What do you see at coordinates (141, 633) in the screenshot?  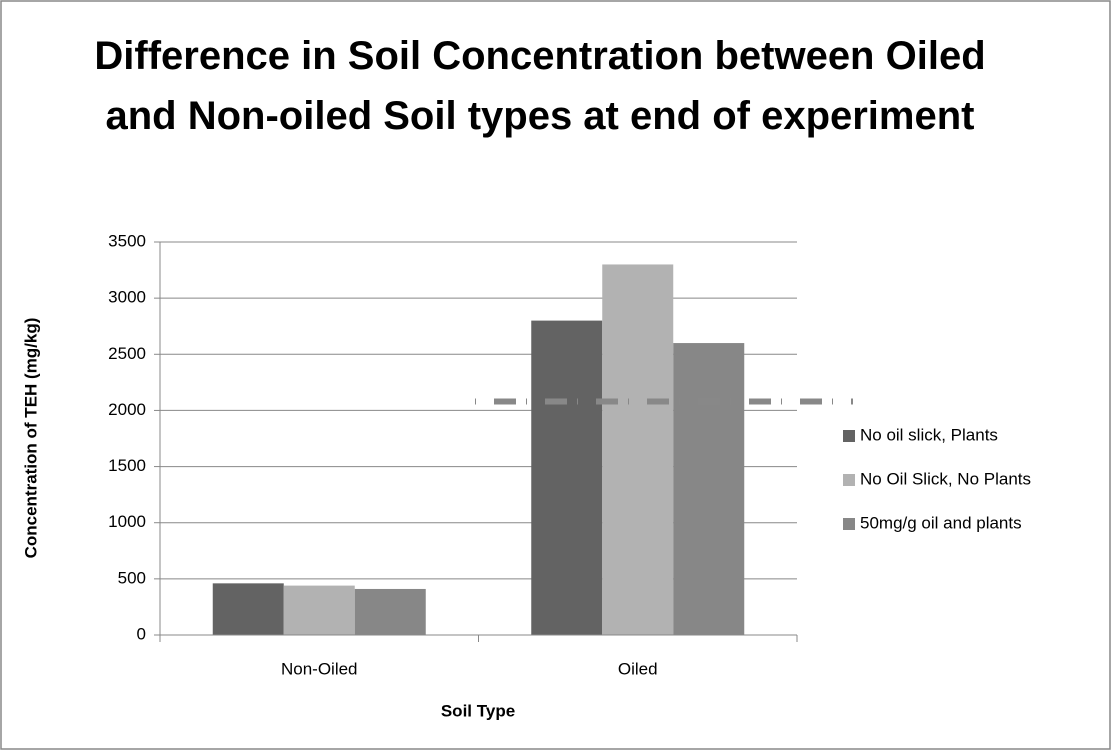 I see `y-tick-label: 0` at bounding box center [141, 633].